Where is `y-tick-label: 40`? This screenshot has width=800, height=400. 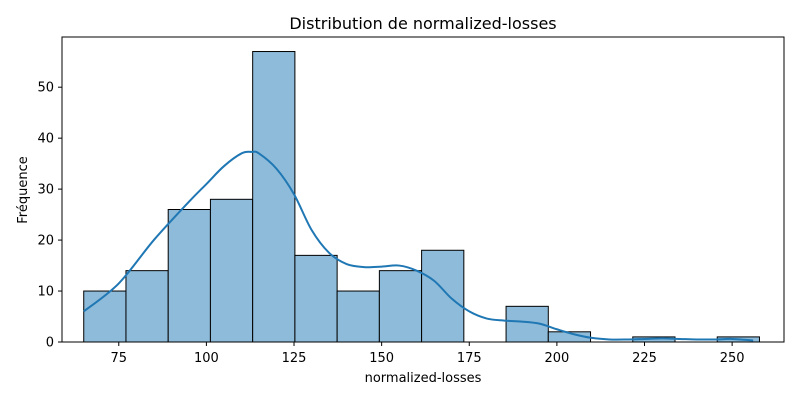
y-tick-label: 40 is located at coordinates (45, 139).